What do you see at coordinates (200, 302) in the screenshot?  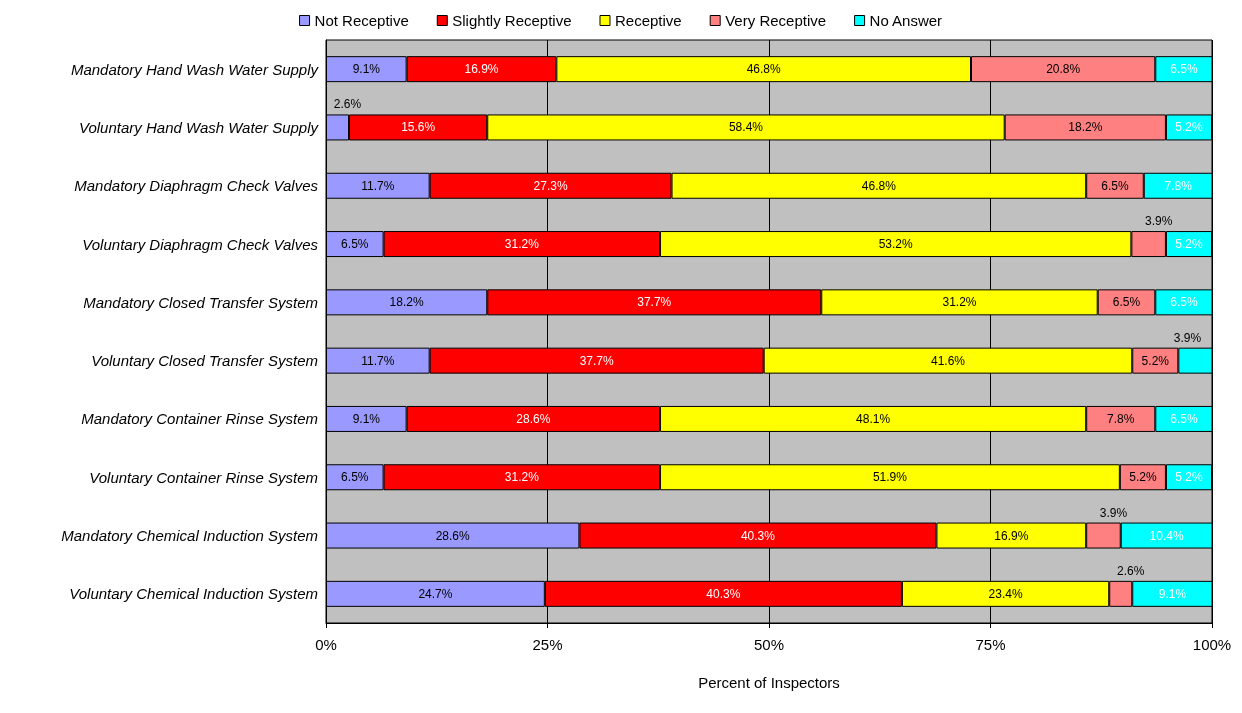 I see `y-tick-label: Mandatory Closed Transfer System` at bounding box center [200, 302].